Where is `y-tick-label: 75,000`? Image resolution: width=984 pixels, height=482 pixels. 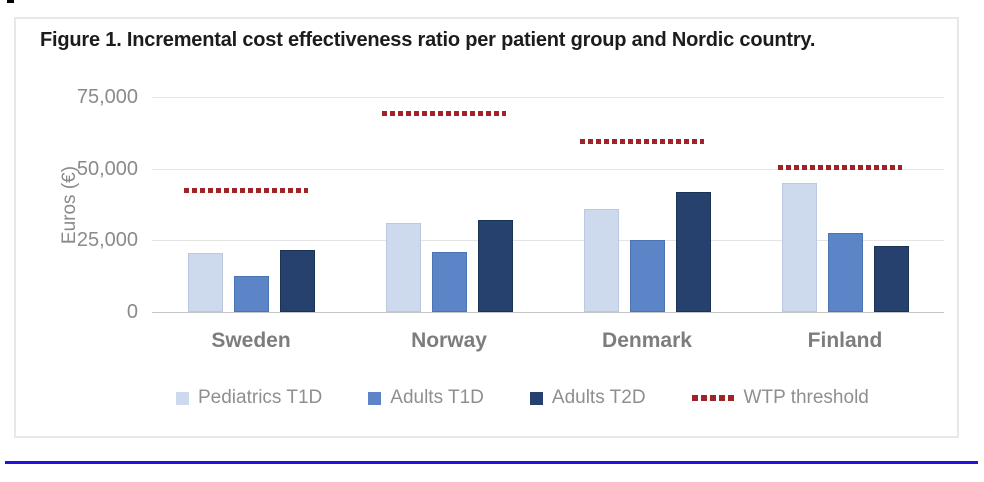
y-tick-label: 75,000 is located at coordinates (107, 97).